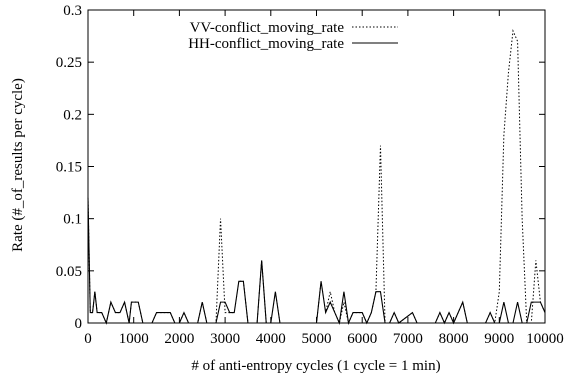 The width and height of the screenshot is (567, 379). What do you see at coordinates (317, 339) in the screenshot?
I see `x-tick-label: 5000` at bounding box center [317, 339].